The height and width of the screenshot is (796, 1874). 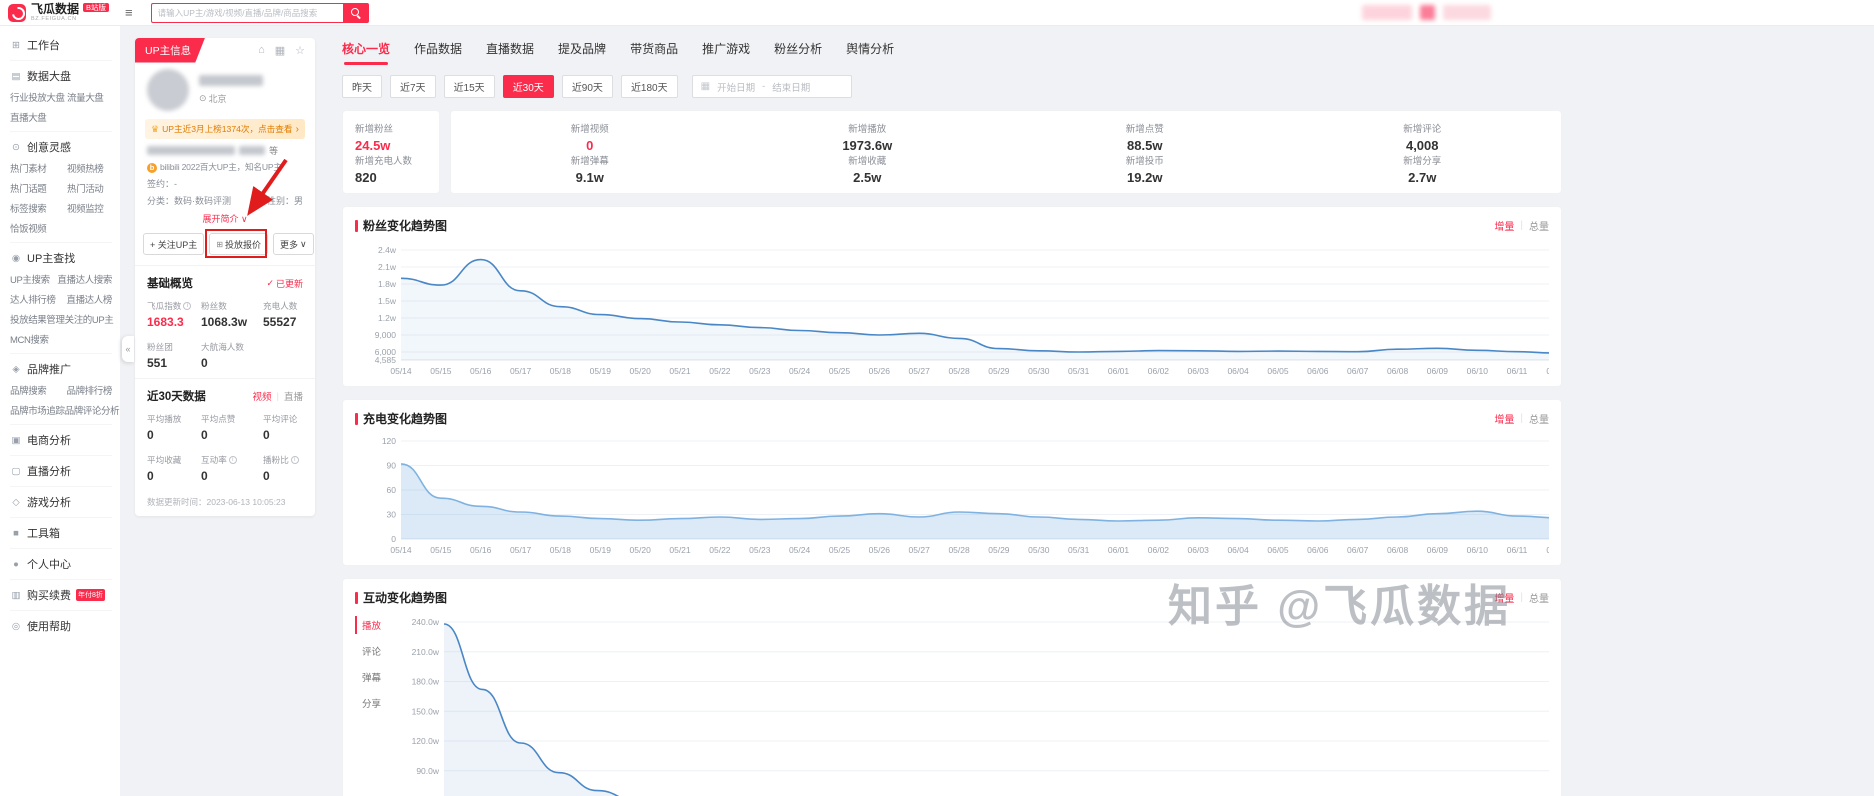 I want to click on date-filter-button: 近15天, so click(x=469, y=86).